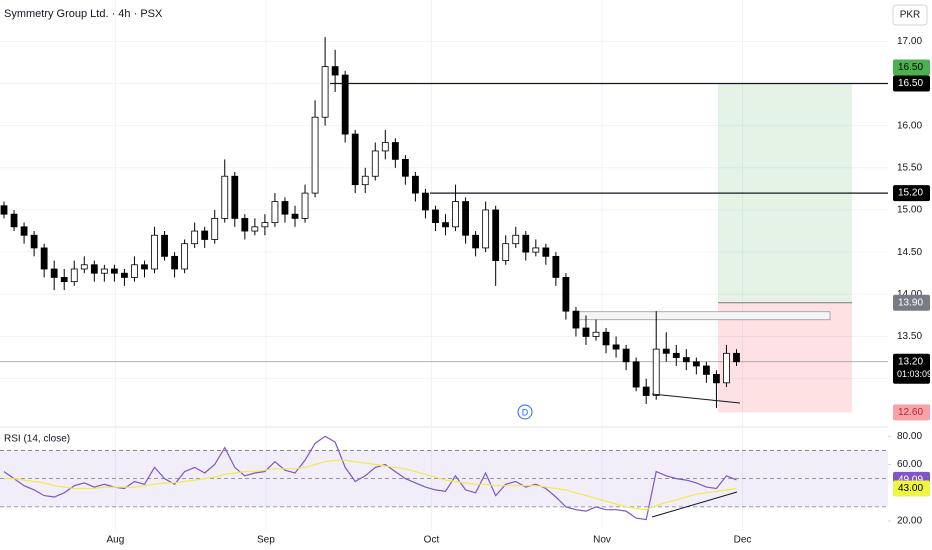  What do you see at coordinates (785, 357) in the screenshot?
I see `stop-zone` at bounding box center [785, 357].